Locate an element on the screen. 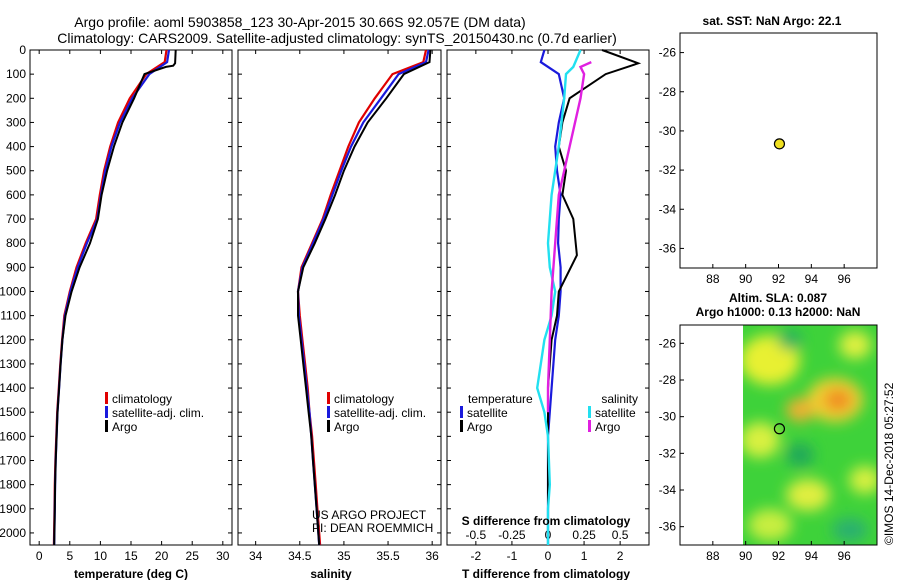 Image resolution: width=900 pixels, height=580 pixels. legend-title-salinity: salinity is located at coordinates (619, 399).